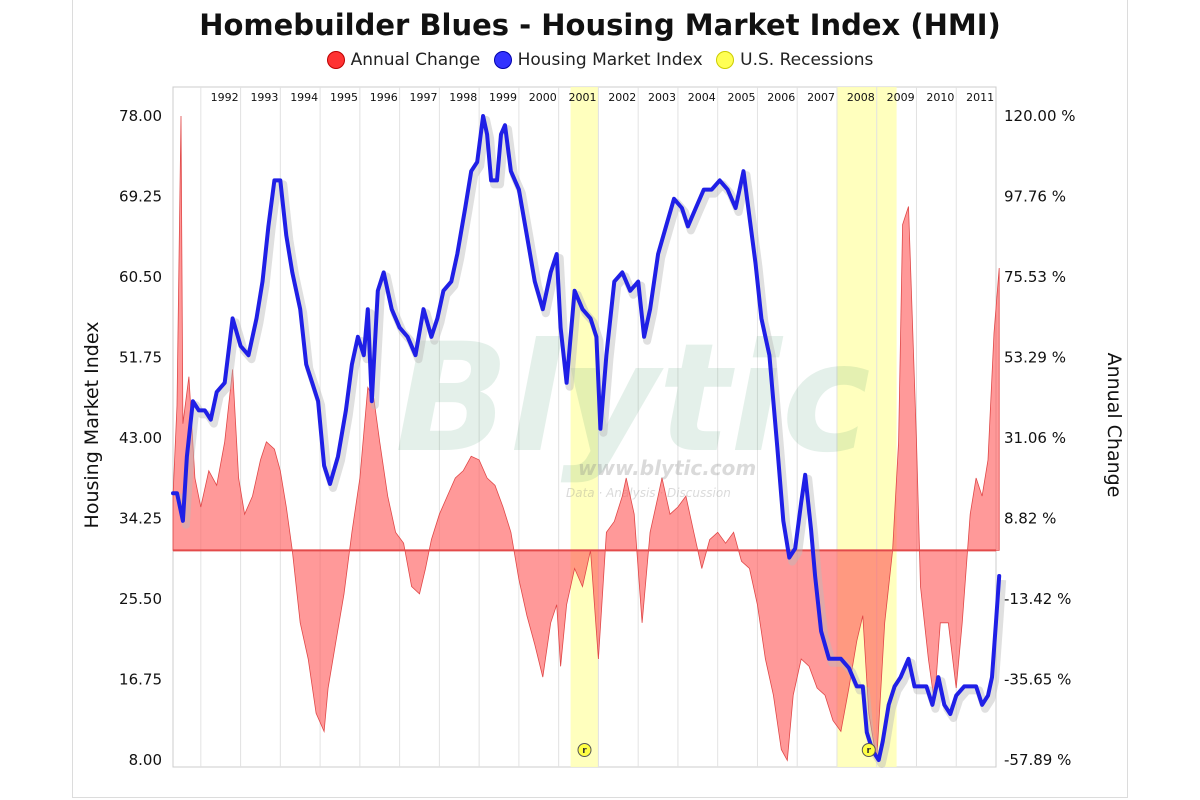 Image resolution: width=1200 pixels, height=800 pixels. I want to click on legend-swatch-hmi, so click(502, 60).